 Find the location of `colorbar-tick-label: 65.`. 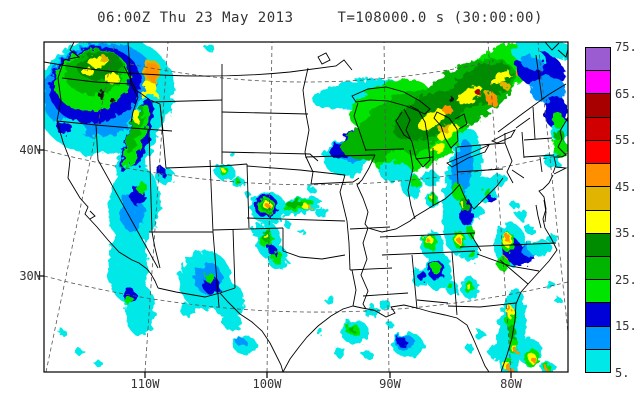

colorbar-tick-label: 65. is located at coordinates (626, 93).